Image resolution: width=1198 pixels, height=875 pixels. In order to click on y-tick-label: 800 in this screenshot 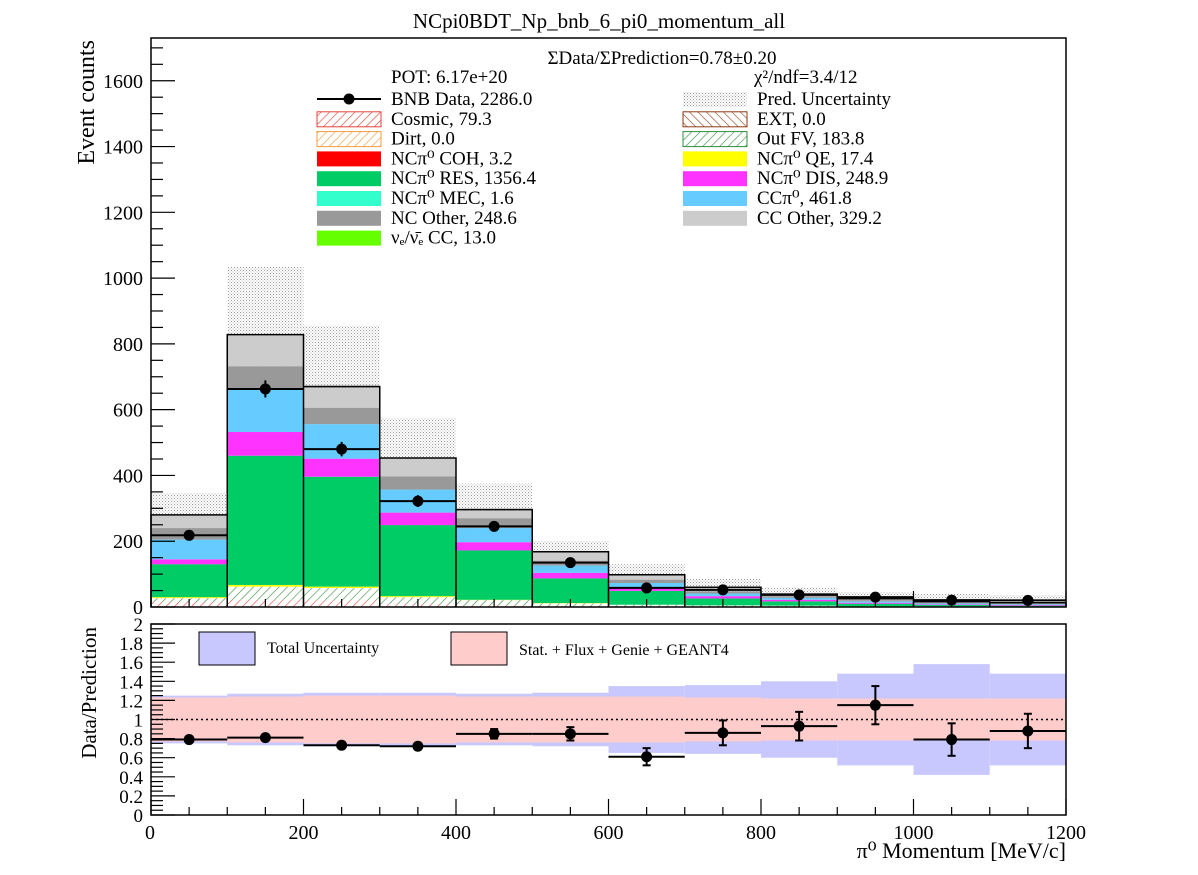, I will do `click(128, 345)`.